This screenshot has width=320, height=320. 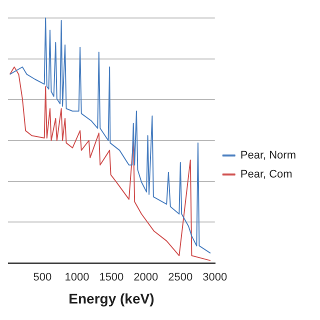 What do you see at coordinates (146, 278) in the screenshot?
I see `x-tick-label: 2000` at bounding box center [146, 278].